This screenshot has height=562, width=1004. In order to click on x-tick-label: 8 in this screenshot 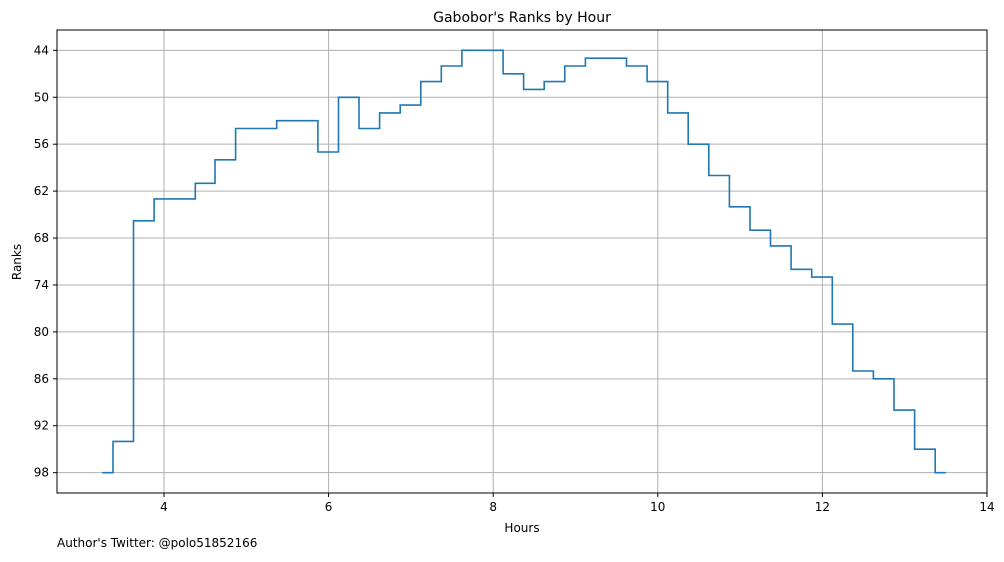, I will do `click(493, 507)`.